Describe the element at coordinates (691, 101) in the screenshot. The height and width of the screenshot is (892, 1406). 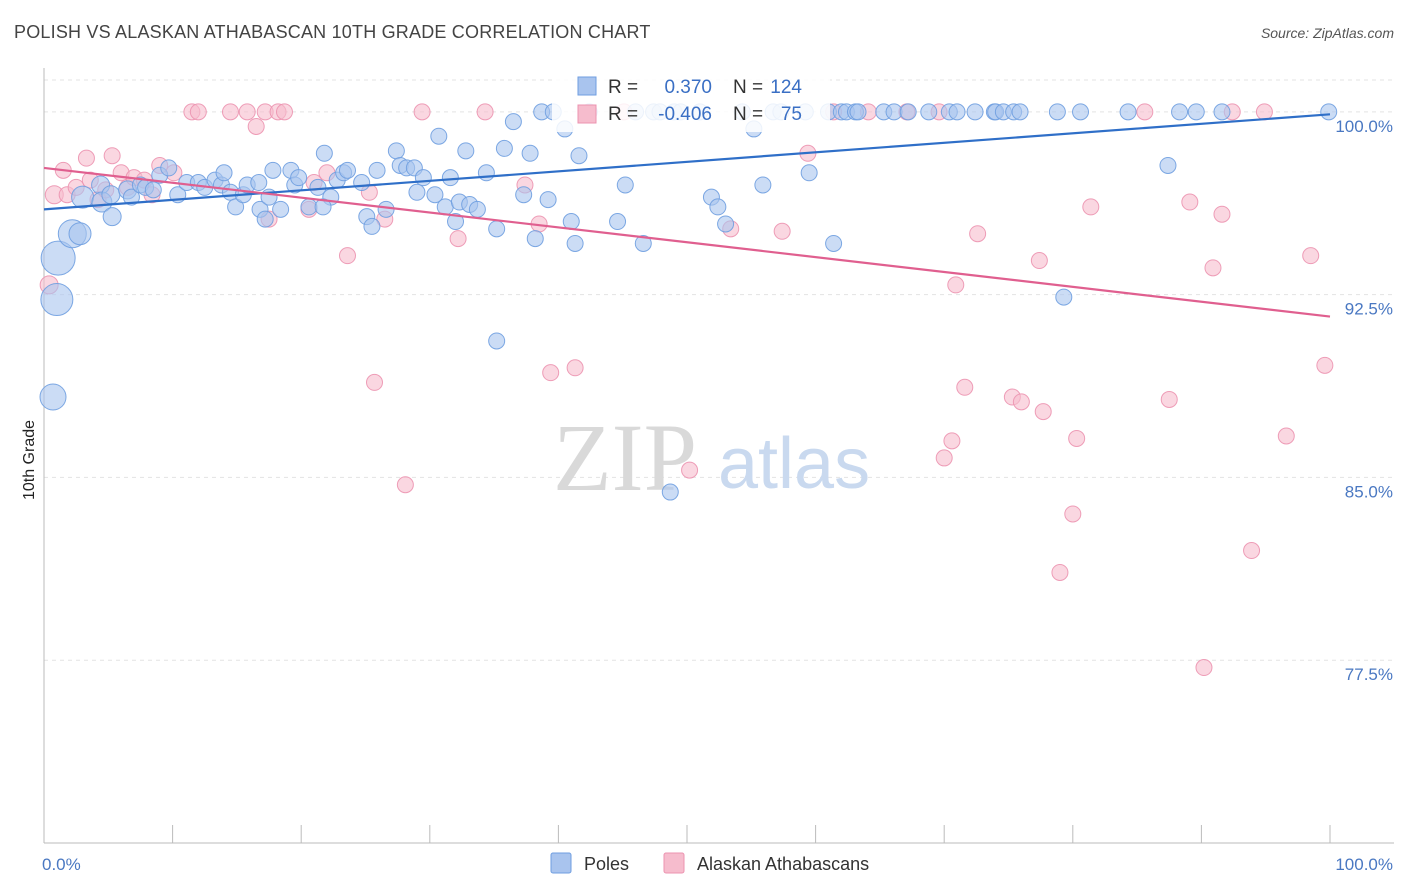
I see `stats-legend-box` at that location.